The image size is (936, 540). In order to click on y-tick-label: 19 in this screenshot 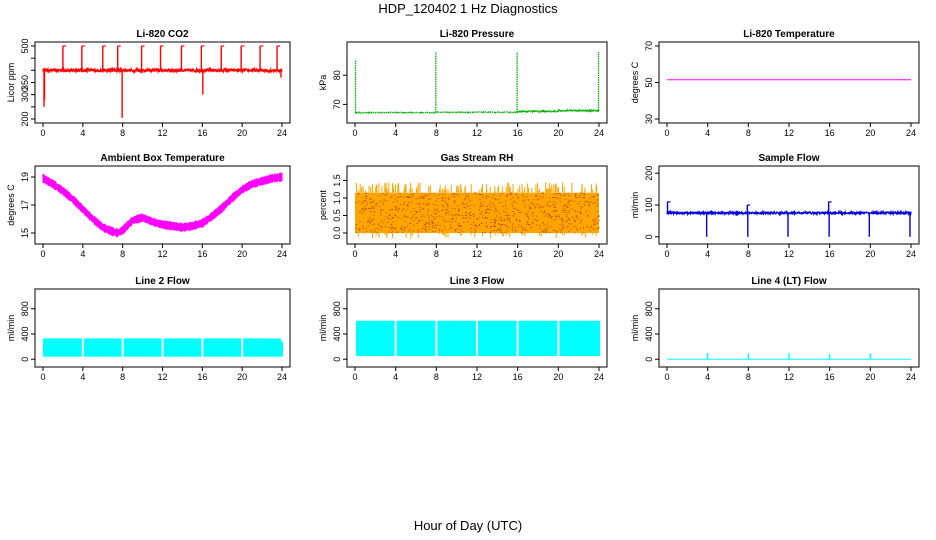, I will do `click(25, 177)`.